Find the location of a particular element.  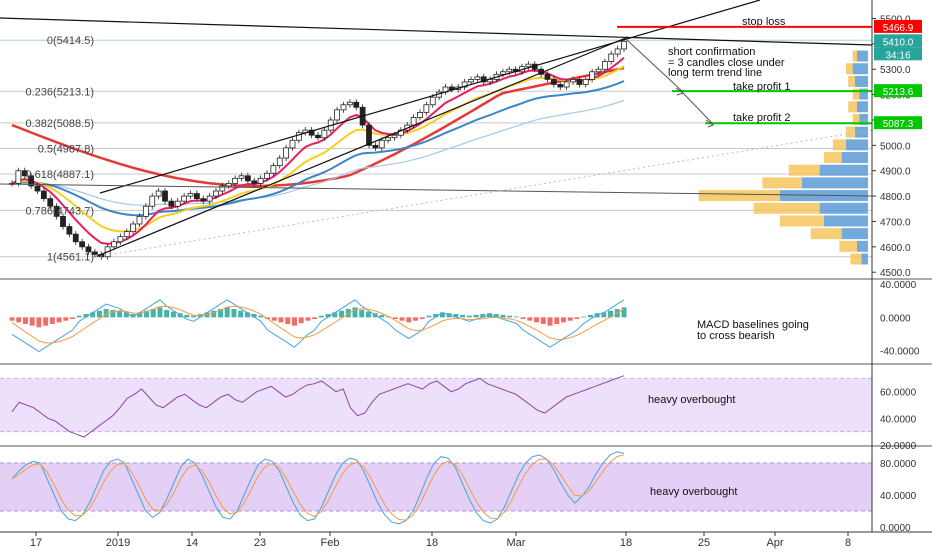

macd-note-line-1: MACD baselines going is located at coordinates (753, 325).